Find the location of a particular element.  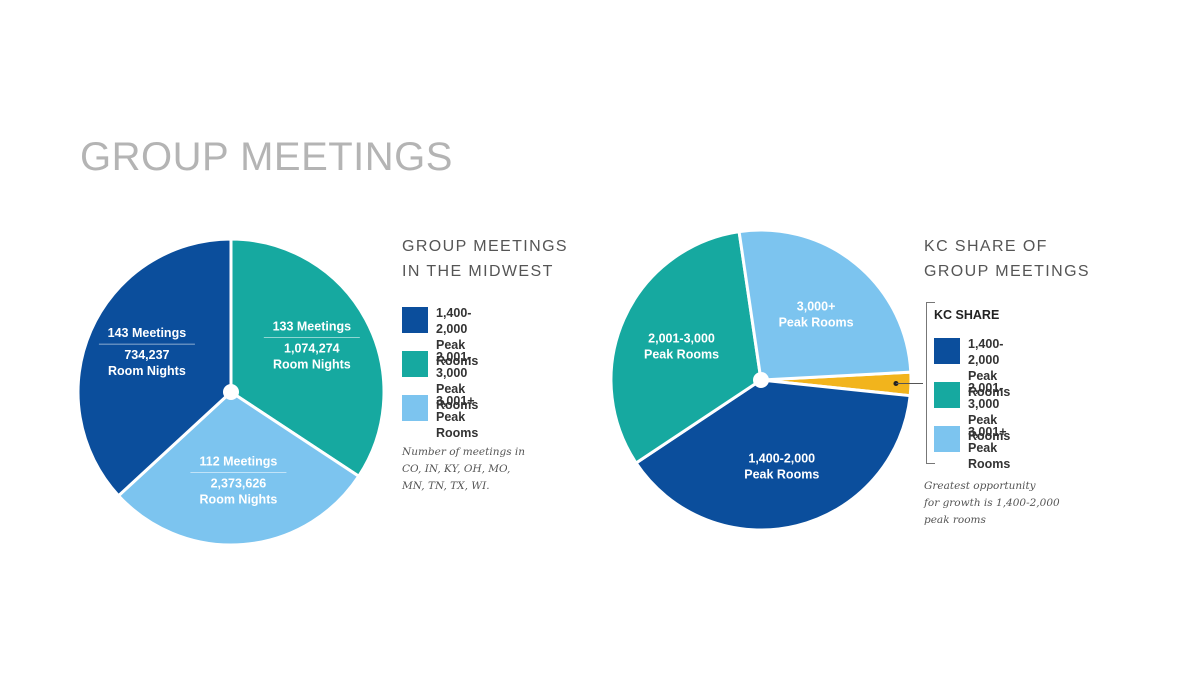

kc-chart-title-line-1: KC SHARE OF is located at coordinates (986, 246).